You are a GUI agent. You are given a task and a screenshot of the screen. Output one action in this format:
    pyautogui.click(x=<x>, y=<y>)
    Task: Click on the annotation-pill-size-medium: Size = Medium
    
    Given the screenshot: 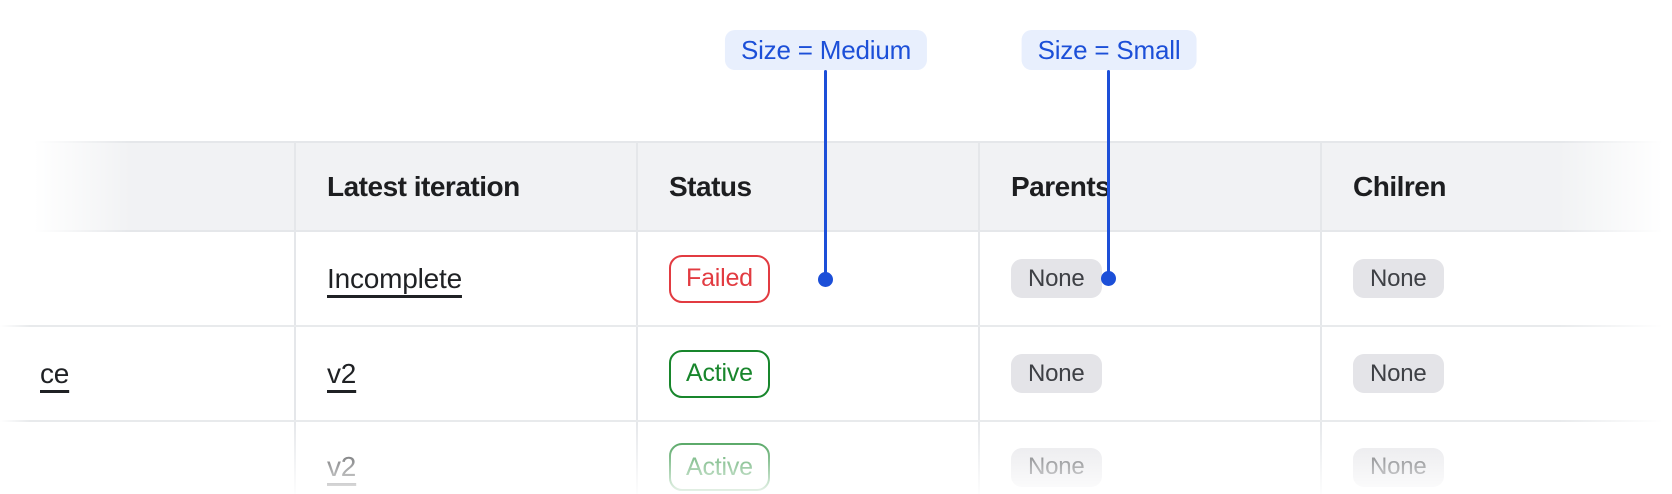 What is the action you would take?
    pyautogui.click(x=826, y=50)
    